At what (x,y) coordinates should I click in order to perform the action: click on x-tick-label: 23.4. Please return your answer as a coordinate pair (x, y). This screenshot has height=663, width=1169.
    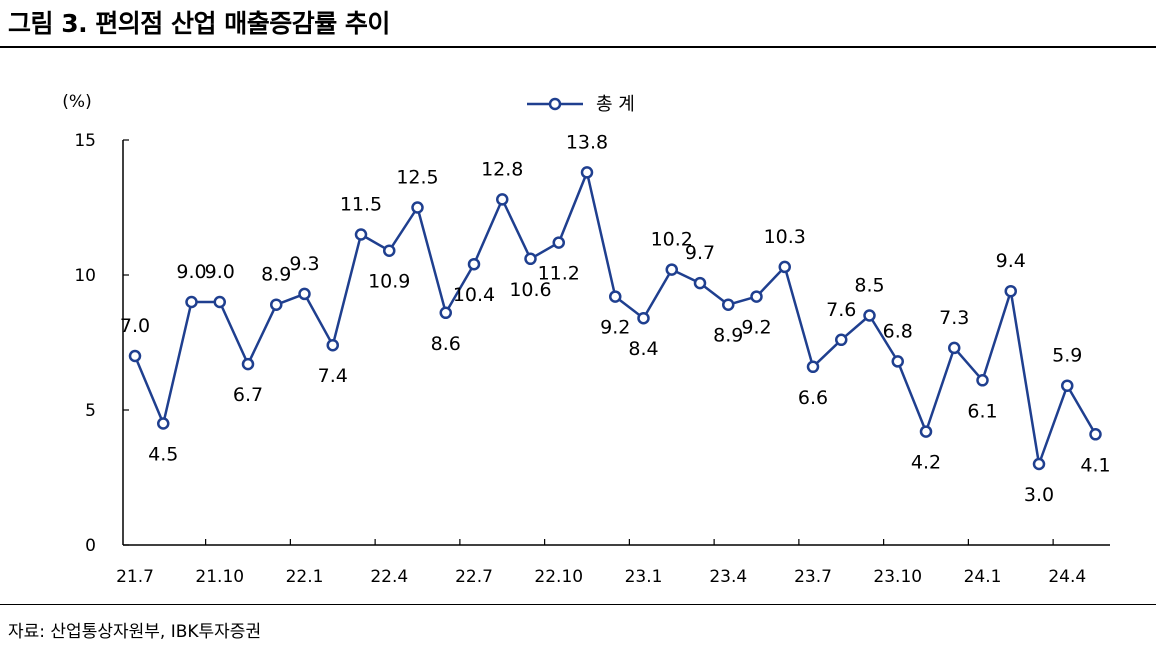
    Looking at the image, I should click on (728, 577).